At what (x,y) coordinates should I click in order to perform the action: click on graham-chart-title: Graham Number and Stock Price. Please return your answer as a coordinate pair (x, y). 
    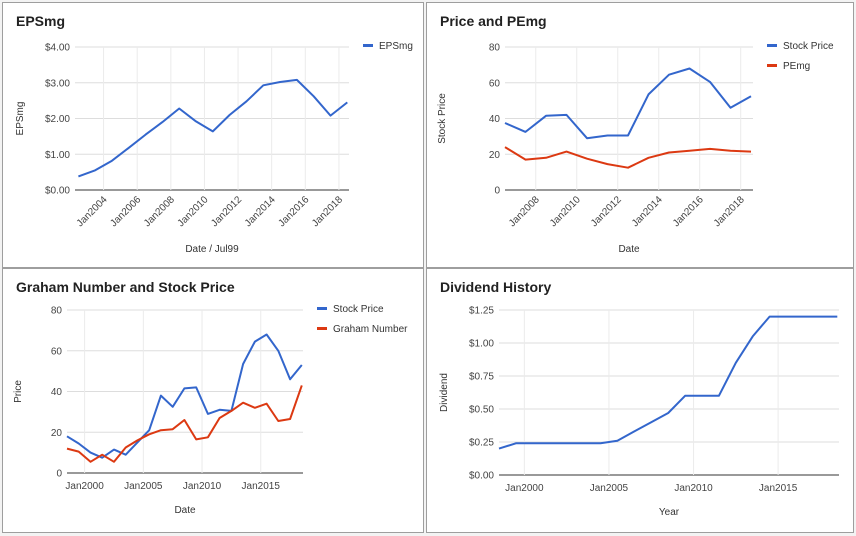
    Looking at the image, I should click on (125, 287).